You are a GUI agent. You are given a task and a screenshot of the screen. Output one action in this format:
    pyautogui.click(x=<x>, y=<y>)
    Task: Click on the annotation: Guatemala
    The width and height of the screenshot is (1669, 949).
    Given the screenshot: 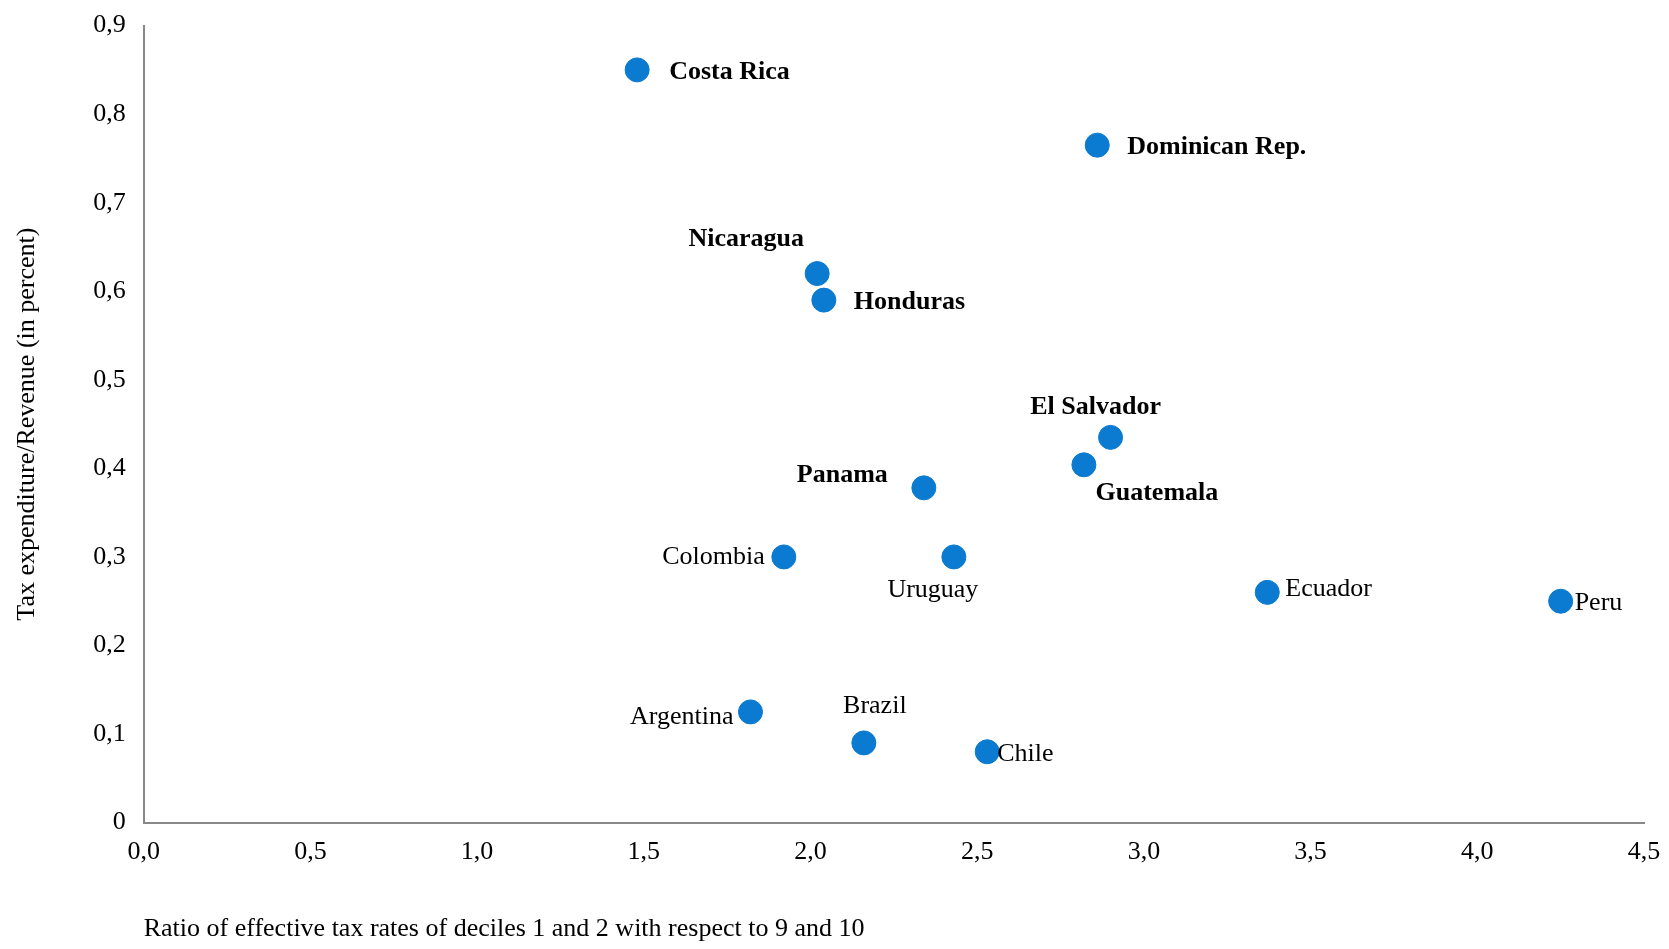 What is the action you would take?
    pyautogui.click(x=1157, y=491)
    